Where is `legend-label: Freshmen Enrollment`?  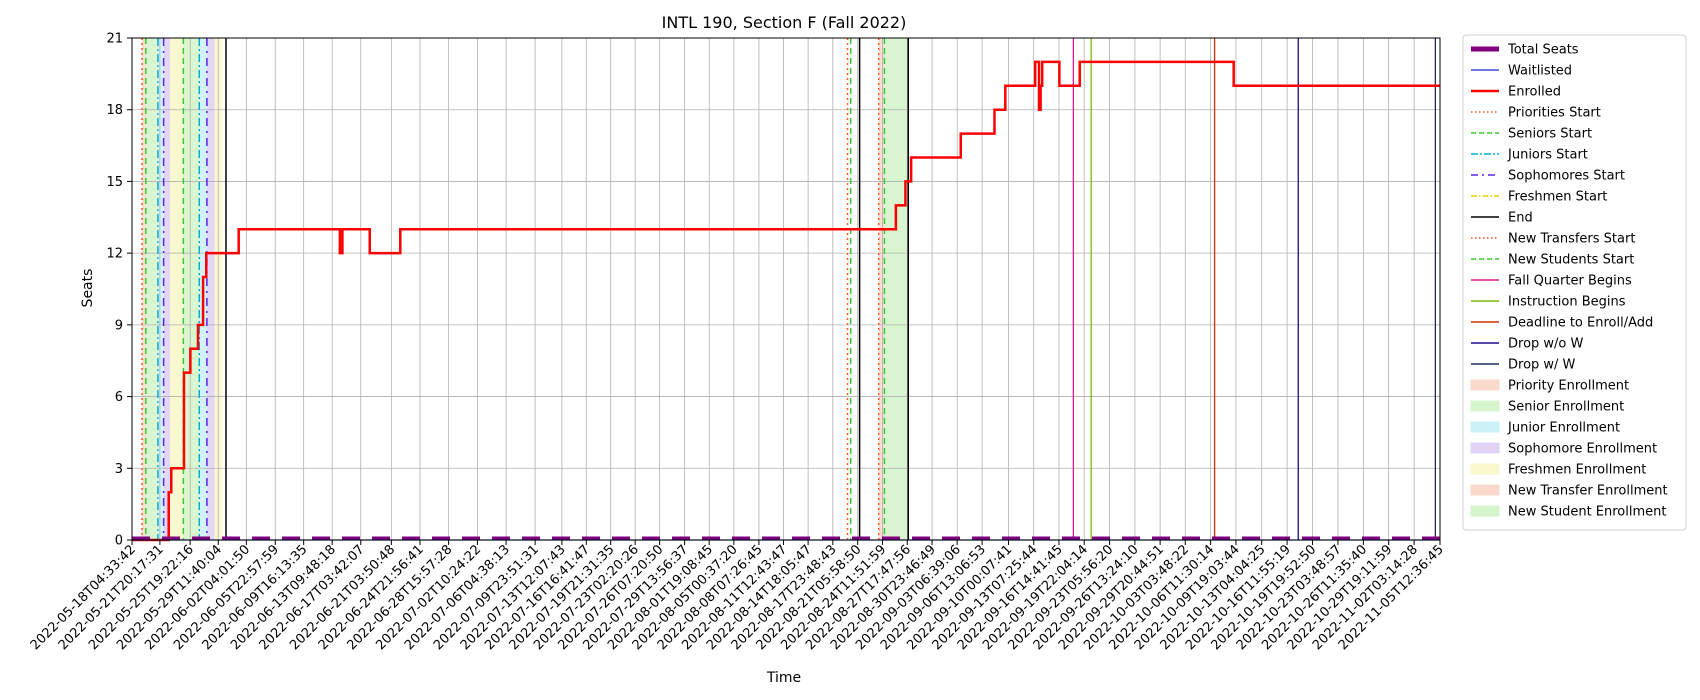
legend-label: Freshmen Enrollment is located at coordinates (1577, 470).